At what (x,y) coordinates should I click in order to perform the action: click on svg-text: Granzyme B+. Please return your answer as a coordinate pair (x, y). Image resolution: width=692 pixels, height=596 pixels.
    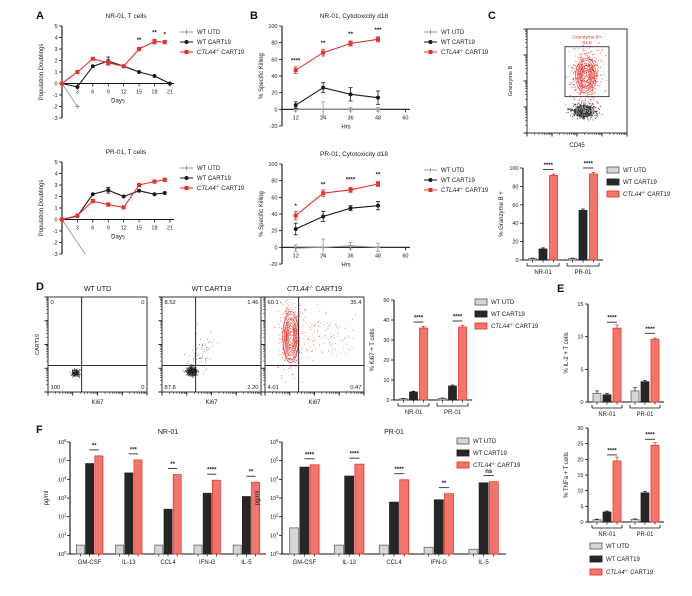
    Looking at the image, I should click on (587, 38).